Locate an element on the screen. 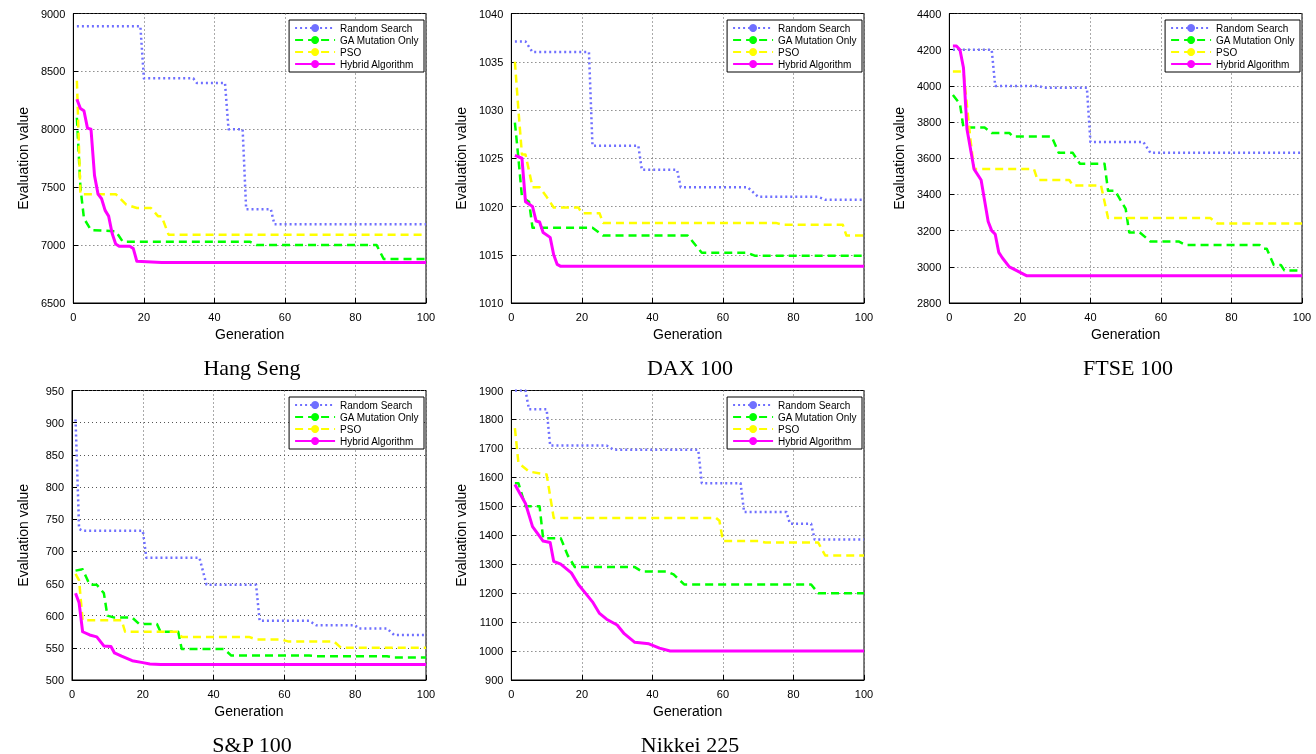 This screenshot has height=754, width=1316. y-tick-label: 7000 is located at coordinates (53, 245).